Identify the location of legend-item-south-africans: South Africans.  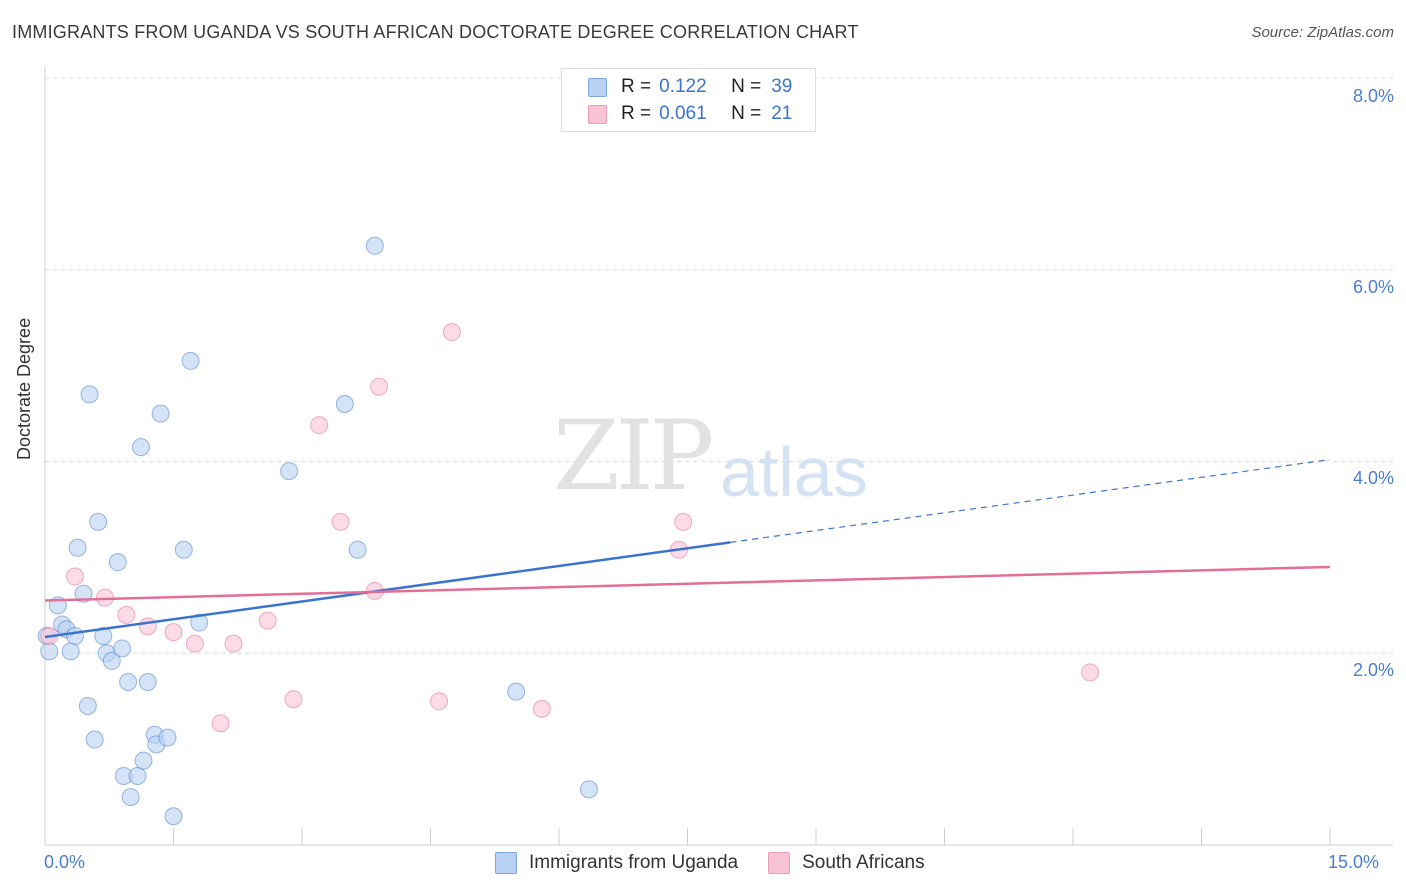
(846, 863).